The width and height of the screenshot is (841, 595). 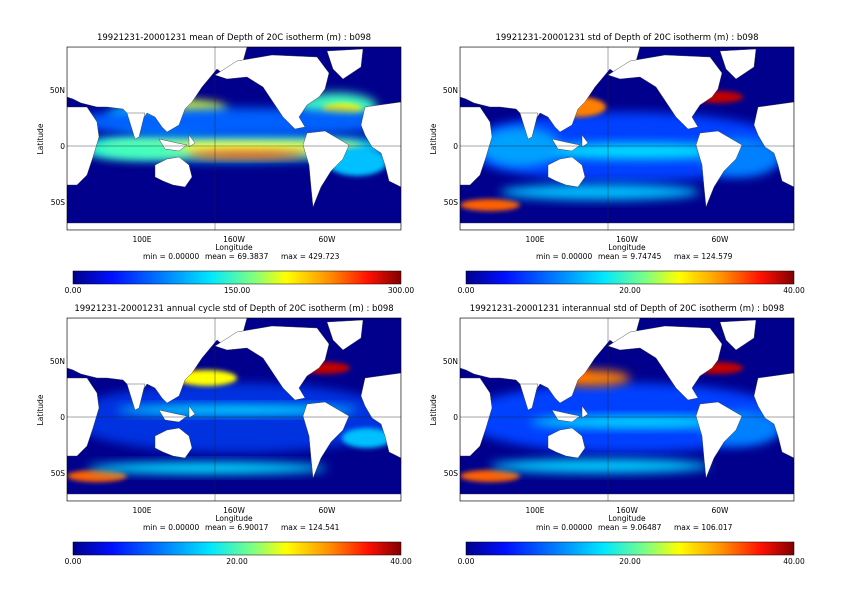 I want to click on stat-label: max = 429.723, so click(x=310, y=256).